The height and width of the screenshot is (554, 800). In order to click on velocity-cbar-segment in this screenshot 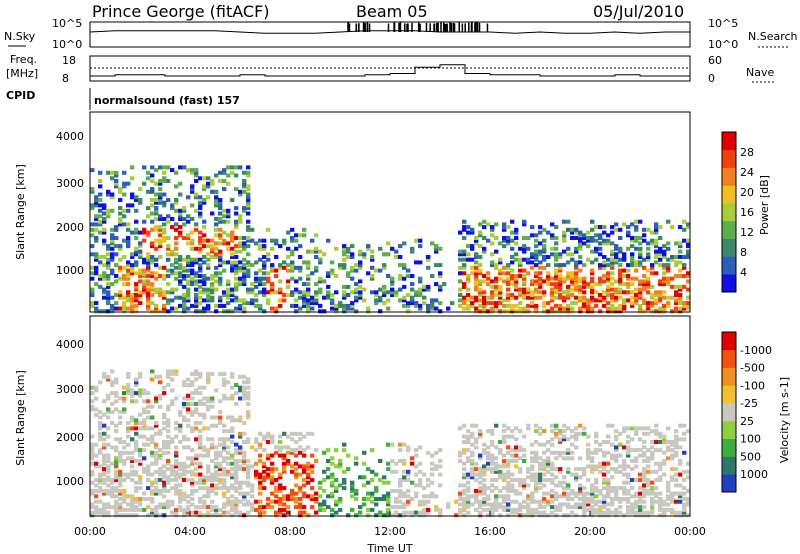, I will do `click(729, 483)`.